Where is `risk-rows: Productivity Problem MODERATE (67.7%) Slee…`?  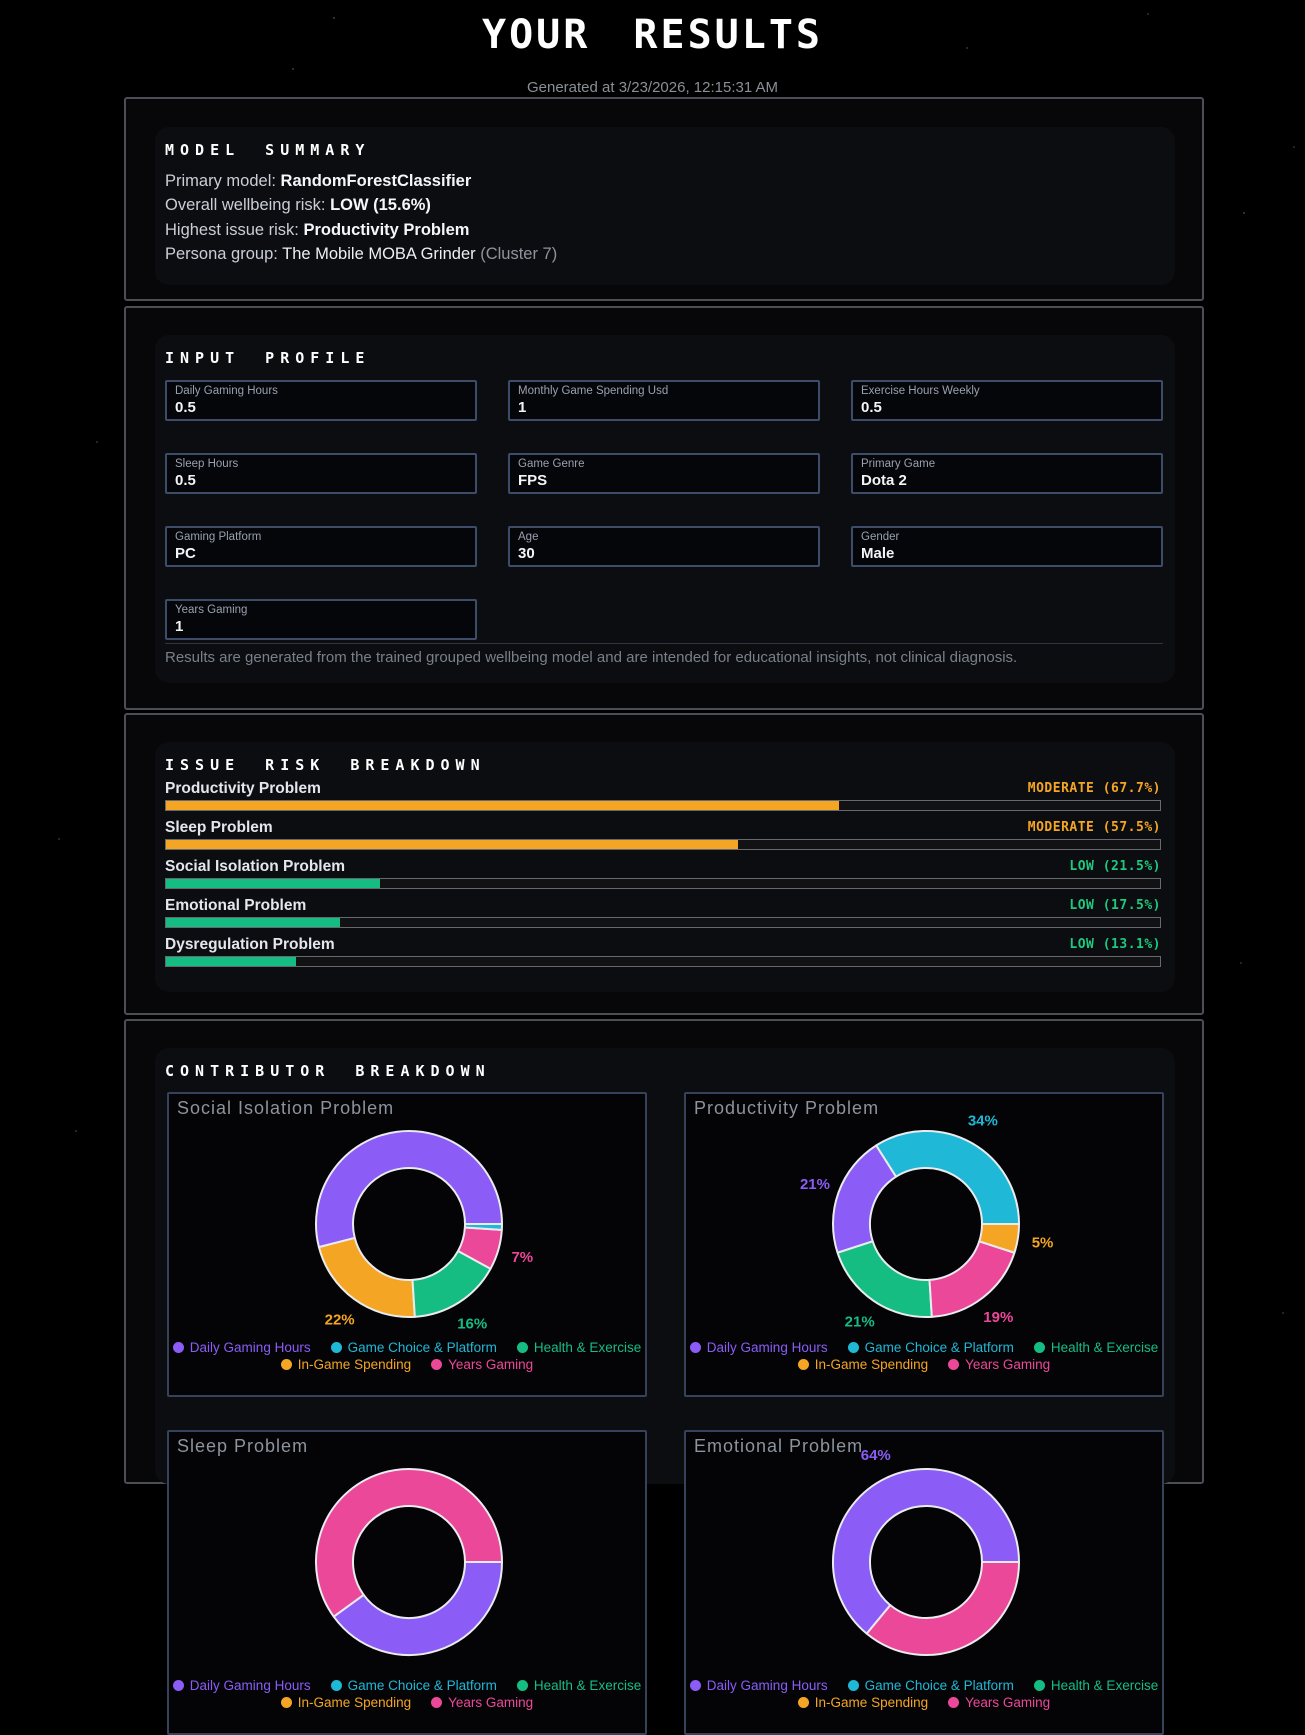
risk-rows: Productivity Problem MODERATE (67.7%) Slee… is located at coordinates (663, 876).